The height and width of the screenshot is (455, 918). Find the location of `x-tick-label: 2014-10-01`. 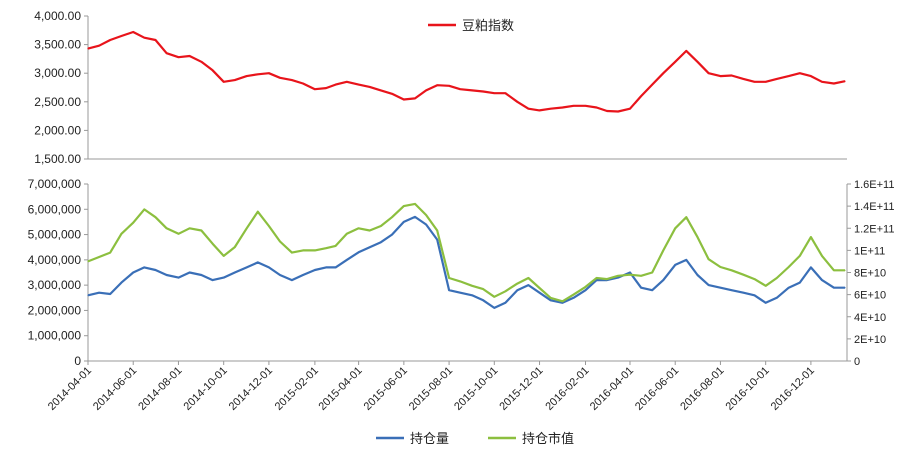

x-tick-label: 2014-10-01 is located at coordinates (206, 389).